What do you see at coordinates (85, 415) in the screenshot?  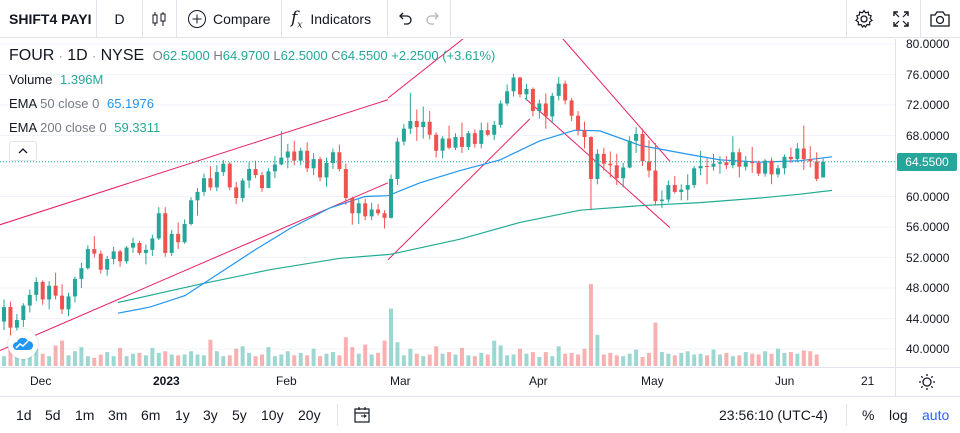 I see `range-1m: 1m` at bounding box center [85, 415].